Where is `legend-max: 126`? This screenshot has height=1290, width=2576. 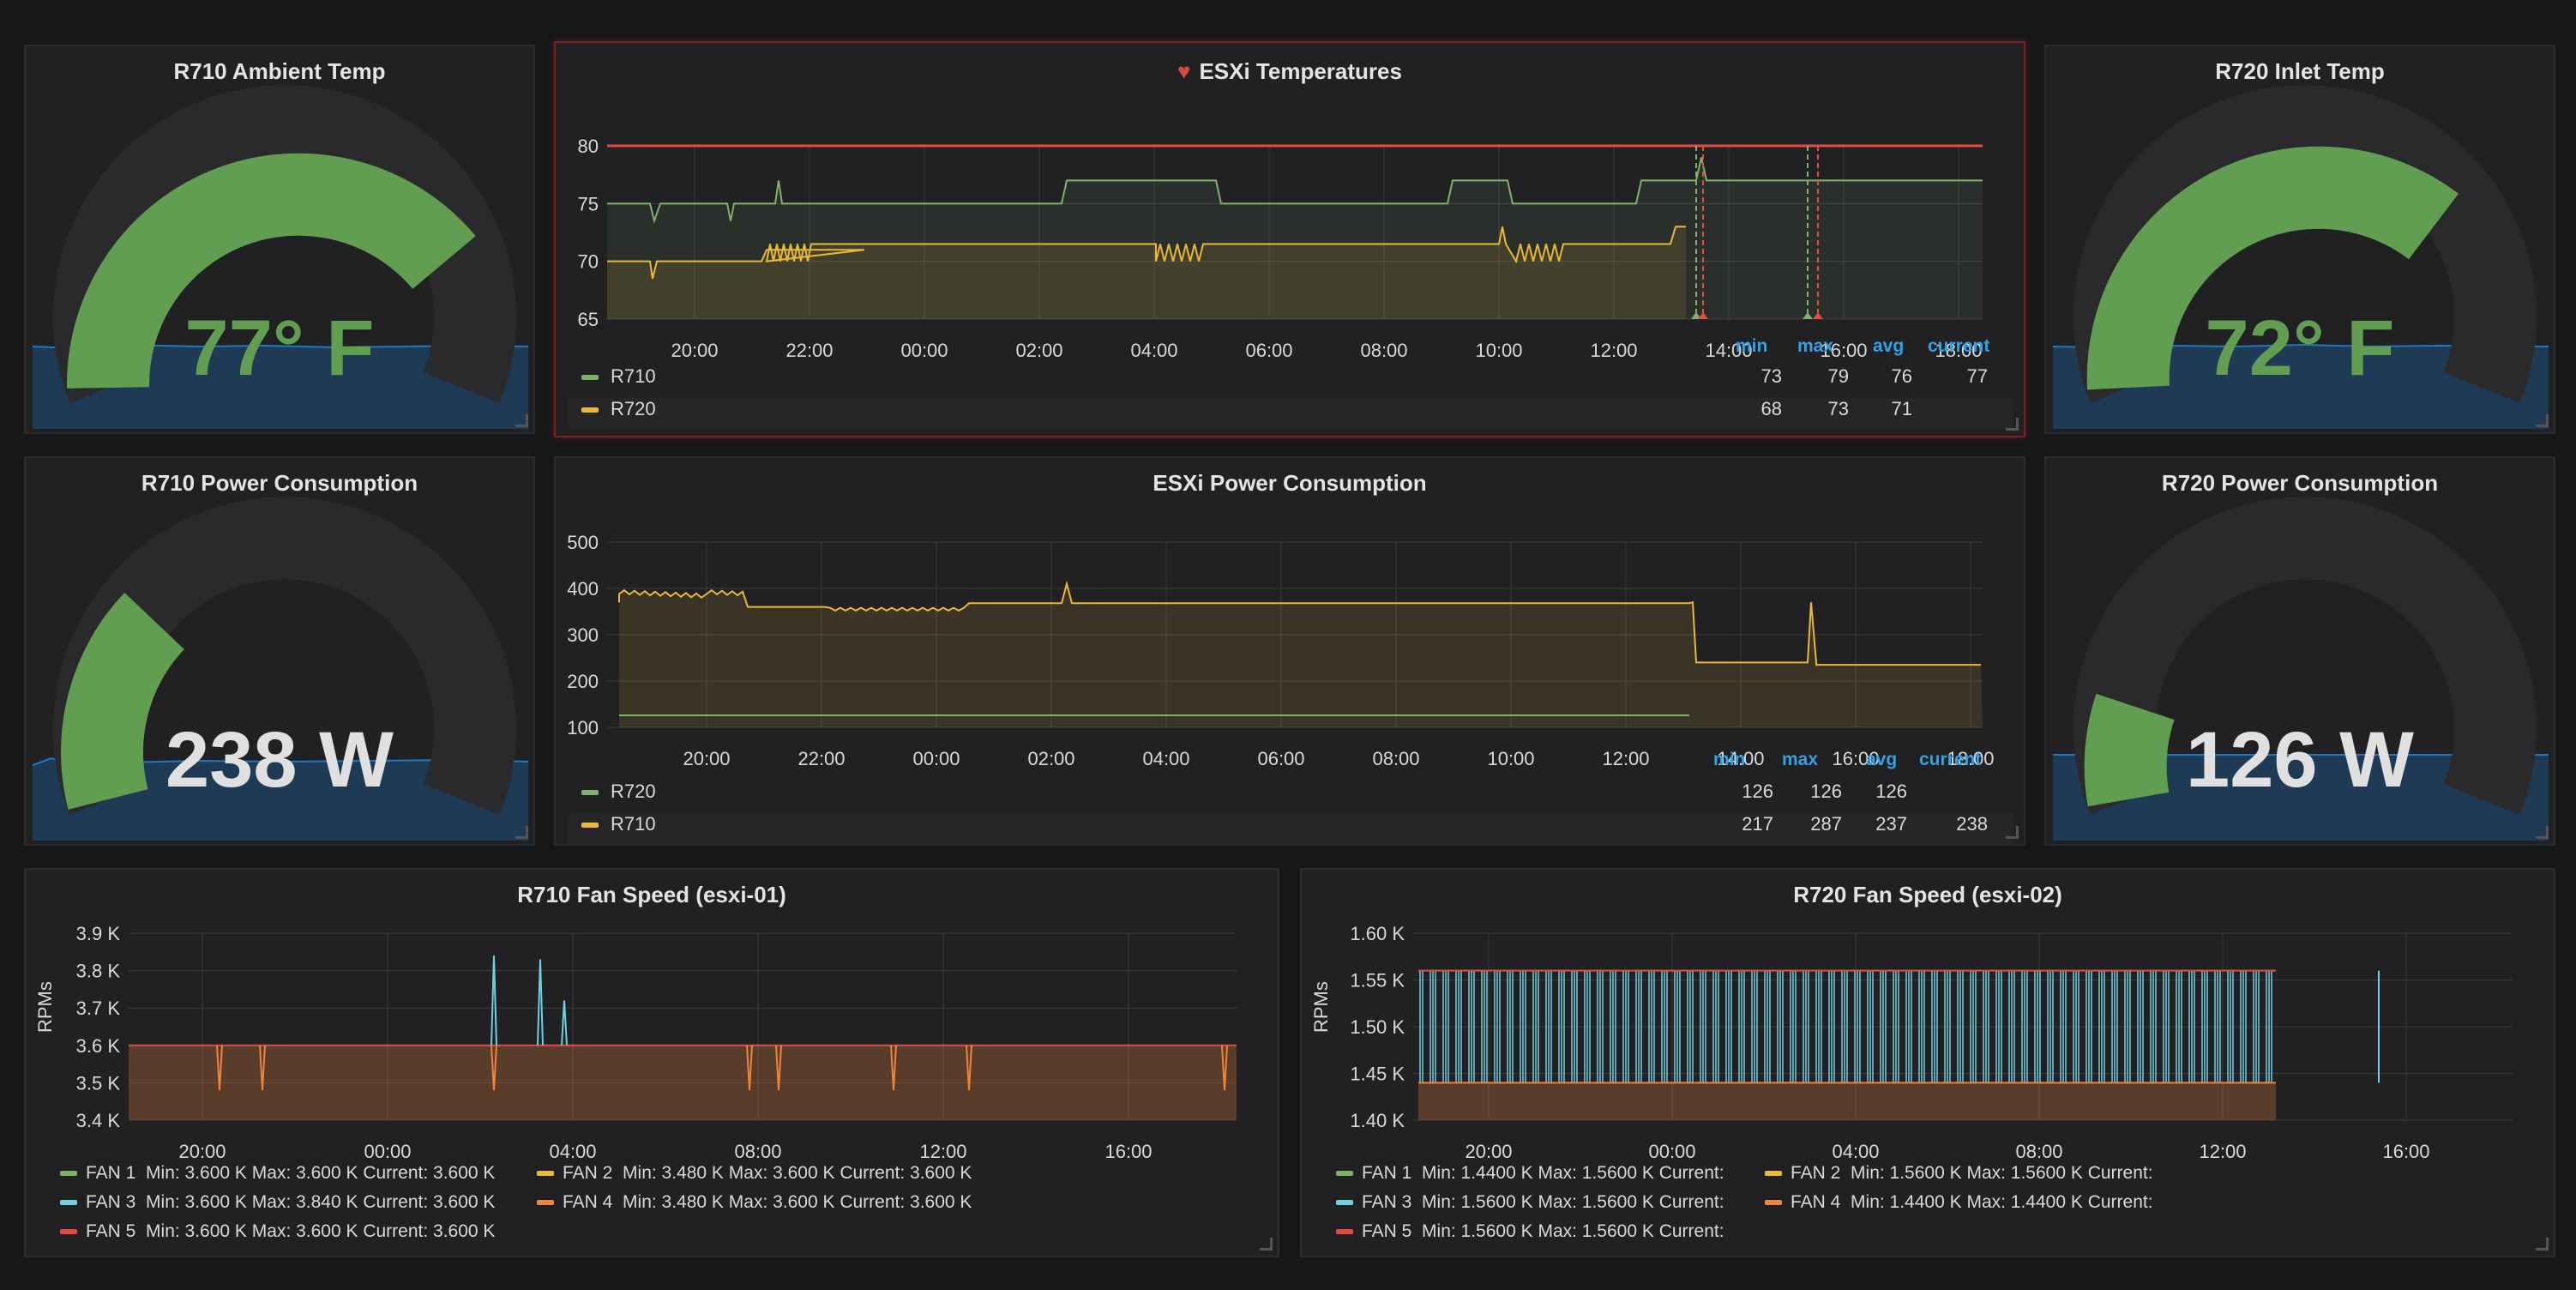
legend-max: 126 is located at coordinates (1826, 791).